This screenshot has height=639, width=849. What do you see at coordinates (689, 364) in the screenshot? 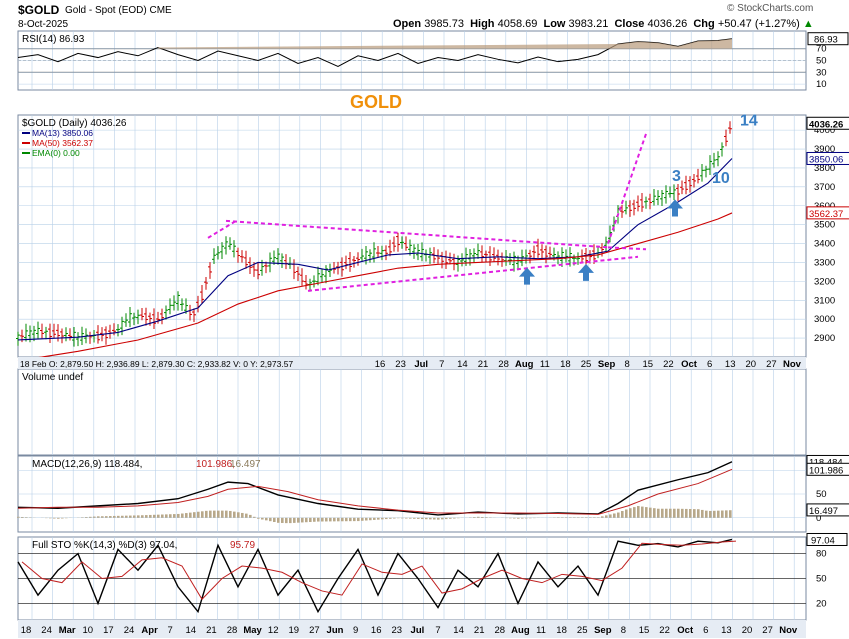
I see `price-x-tick: Oct` at bounding box center [689, 364].